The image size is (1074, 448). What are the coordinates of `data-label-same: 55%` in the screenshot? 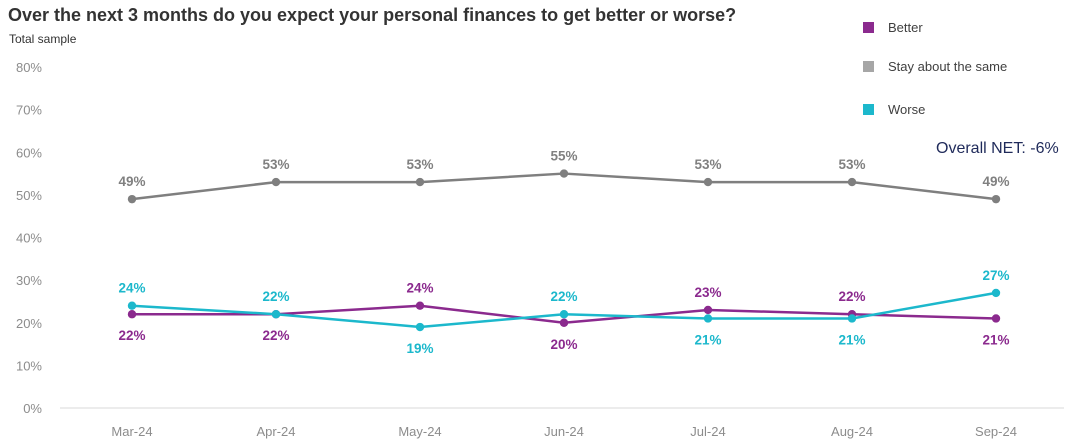 It's located at (563, 156).